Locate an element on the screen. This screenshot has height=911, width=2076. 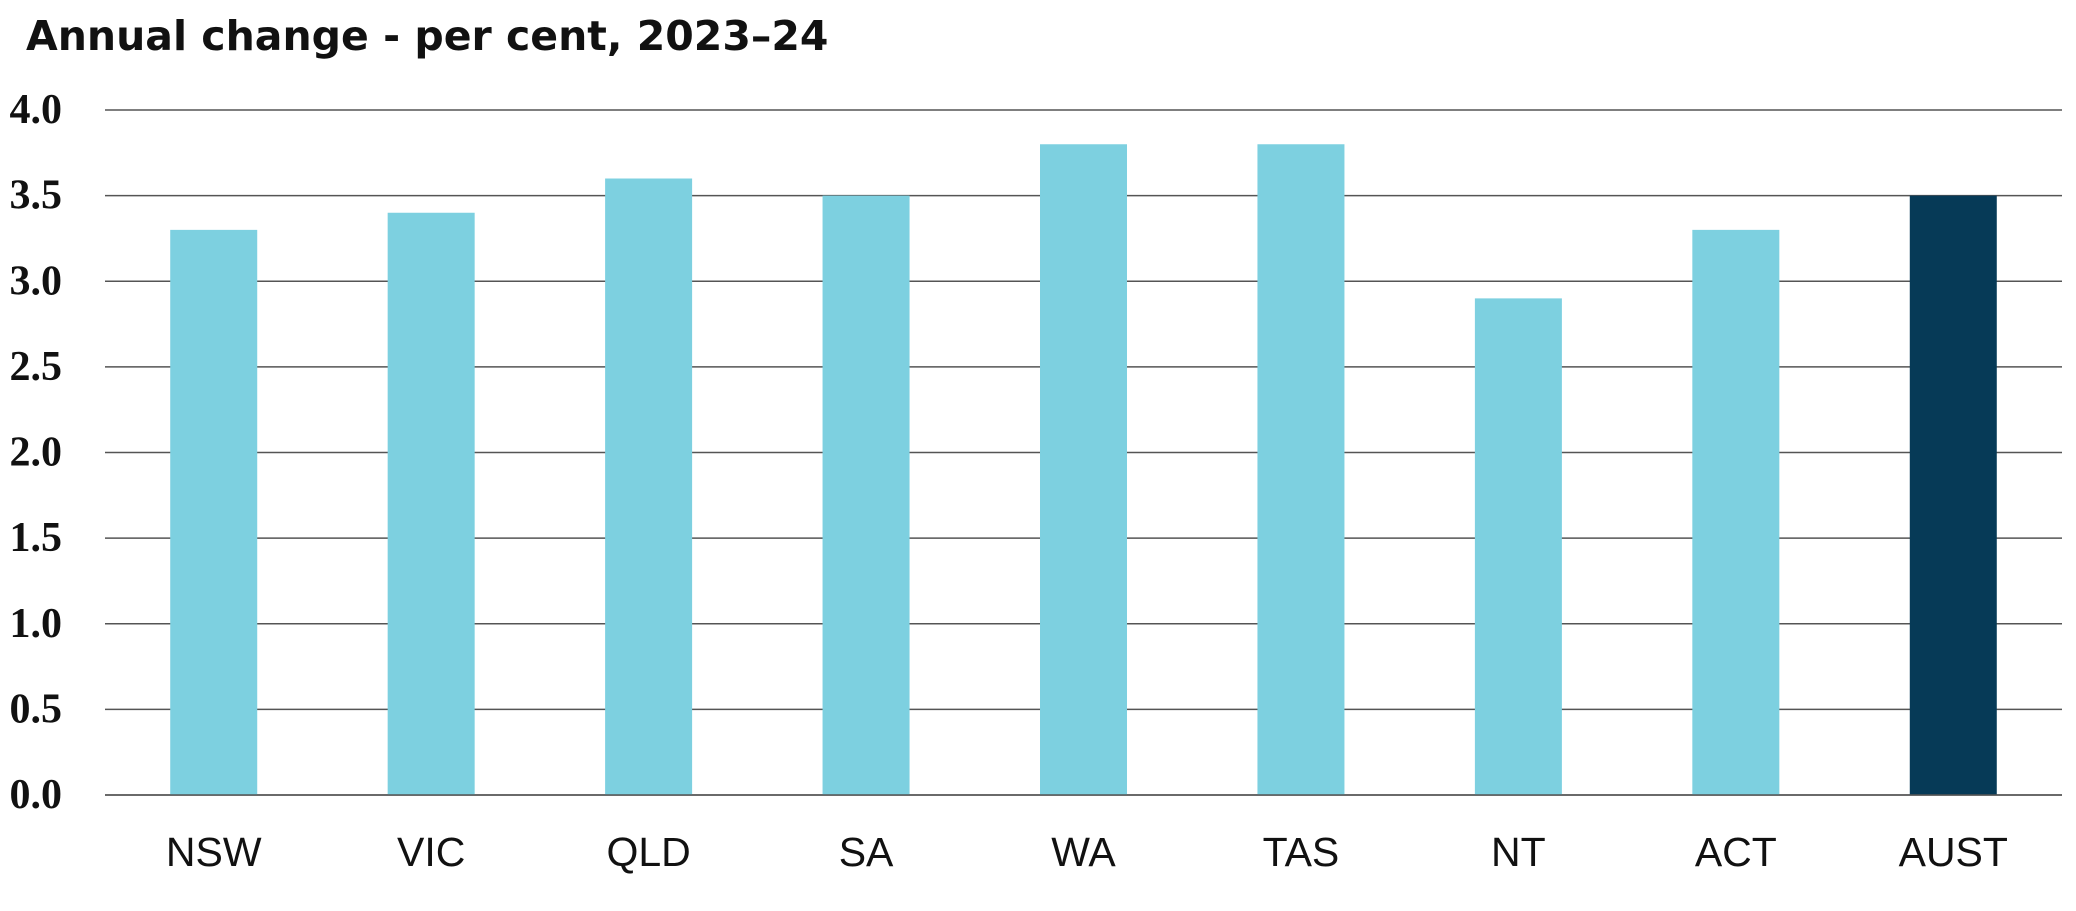
x-tick-label: VIC is located at coordinates (431, 852).